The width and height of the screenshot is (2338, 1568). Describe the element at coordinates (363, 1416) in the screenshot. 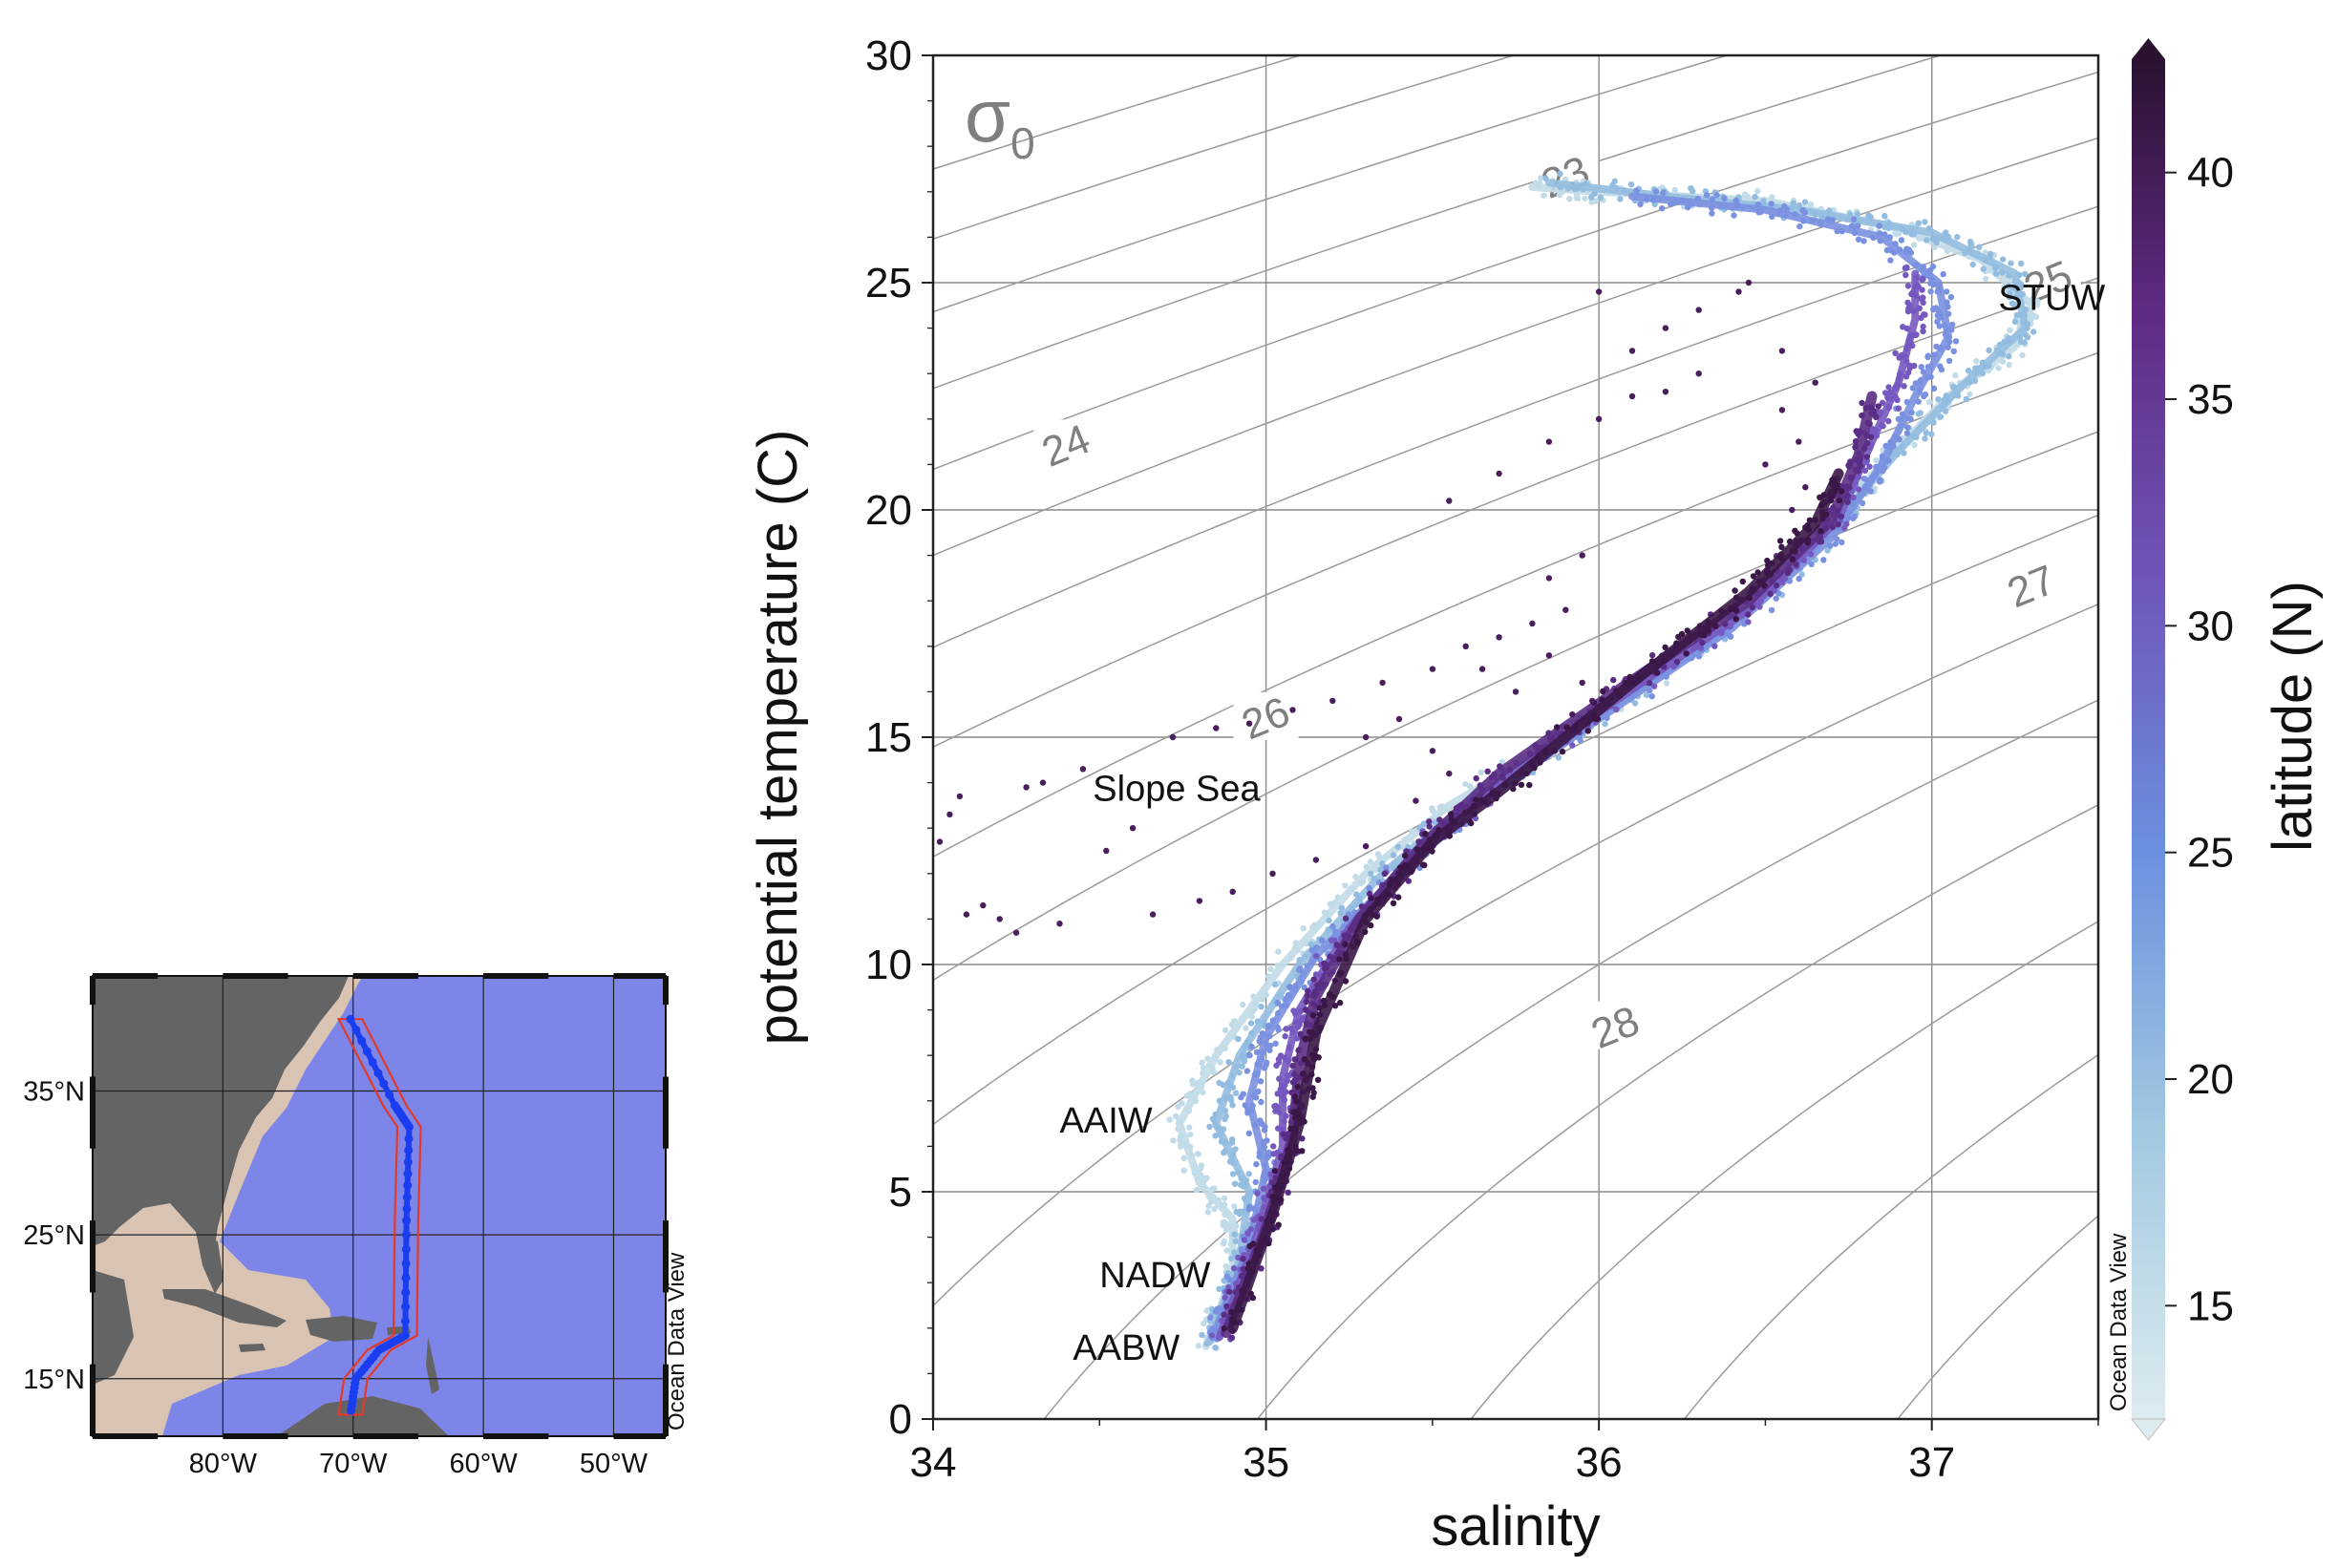

I see `map-land-south-america` at that location.